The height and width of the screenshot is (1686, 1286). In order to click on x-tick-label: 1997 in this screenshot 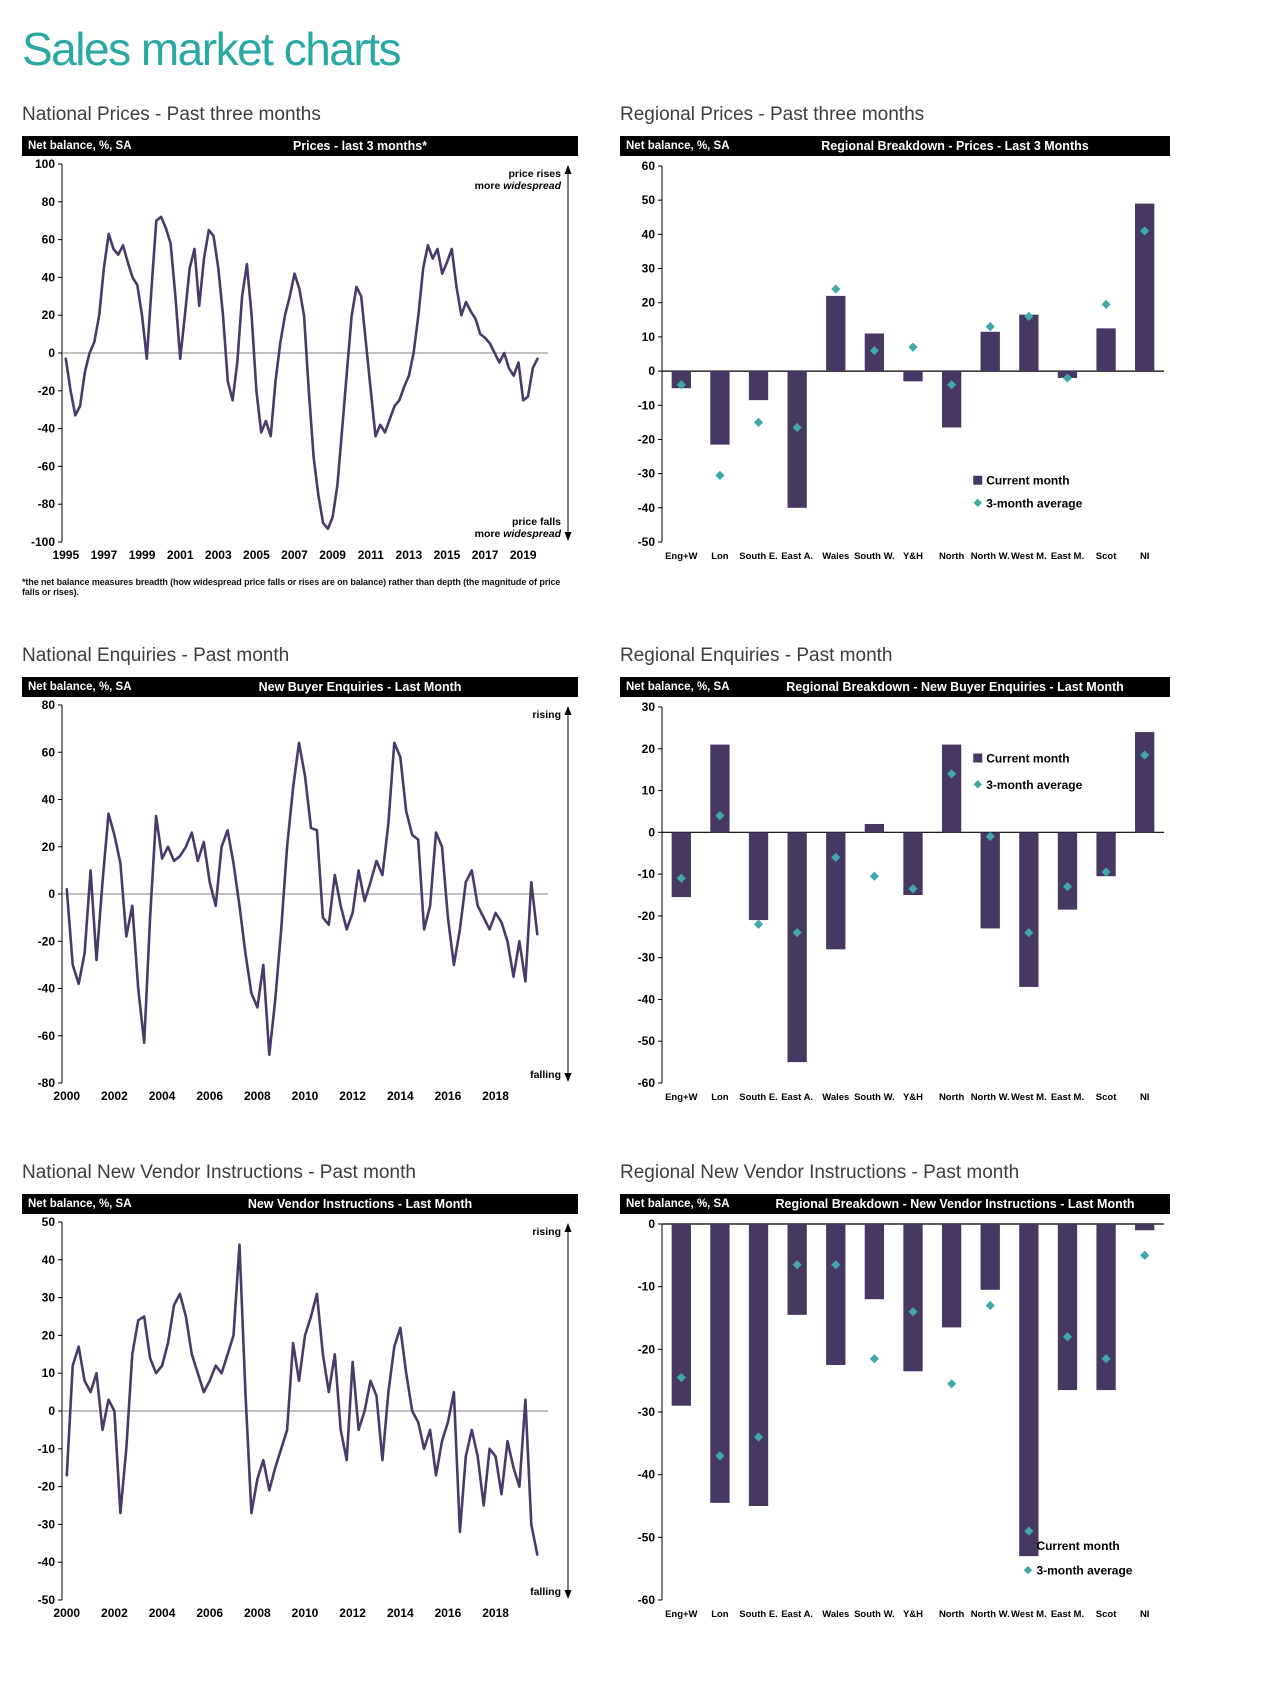, I will do `click(104, 555)`.